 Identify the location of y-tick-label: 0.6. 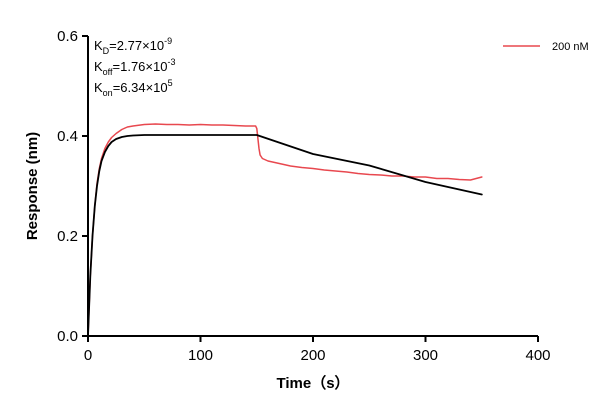
(67, 36).